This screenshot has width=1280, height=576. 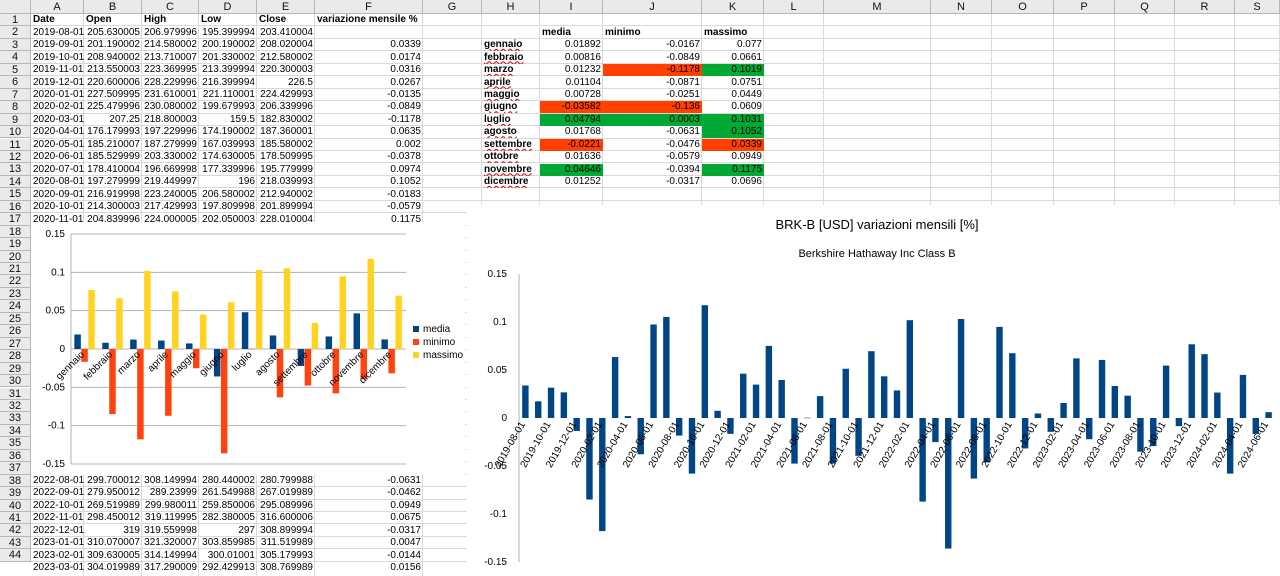 What do you see at coordinates (246, 530) in the screenshot?
I see `data-cell: 297` at bounding box center [246, 530].